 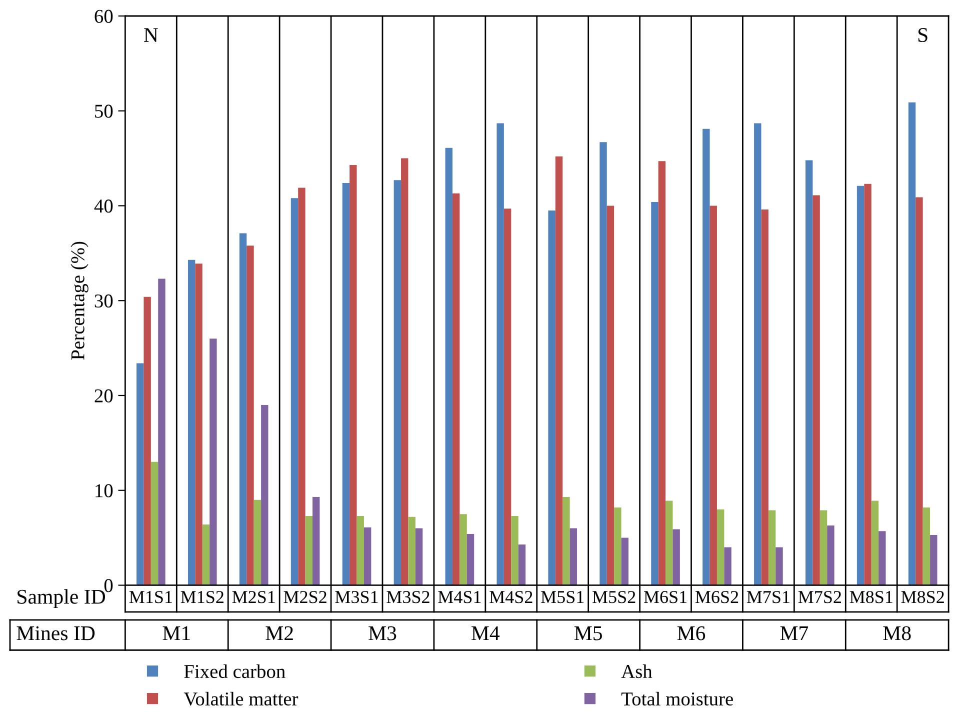 What do you see at coordinates (235, 671) in the screenshot?
I see `legend-label: Fixed carbon` at bounding box center [235, 671].